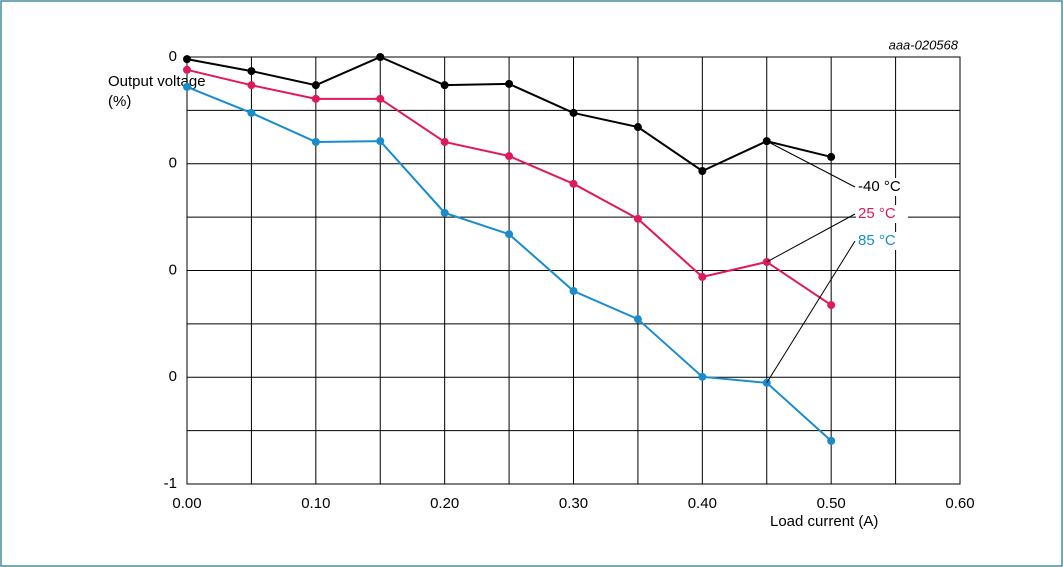 The height and width of the screenshot is (567, 1063). What do you see at coordinates (959, 503) in the screenshot?
I see `x-tick-label: 0.60` at bounding box center [959, 503].